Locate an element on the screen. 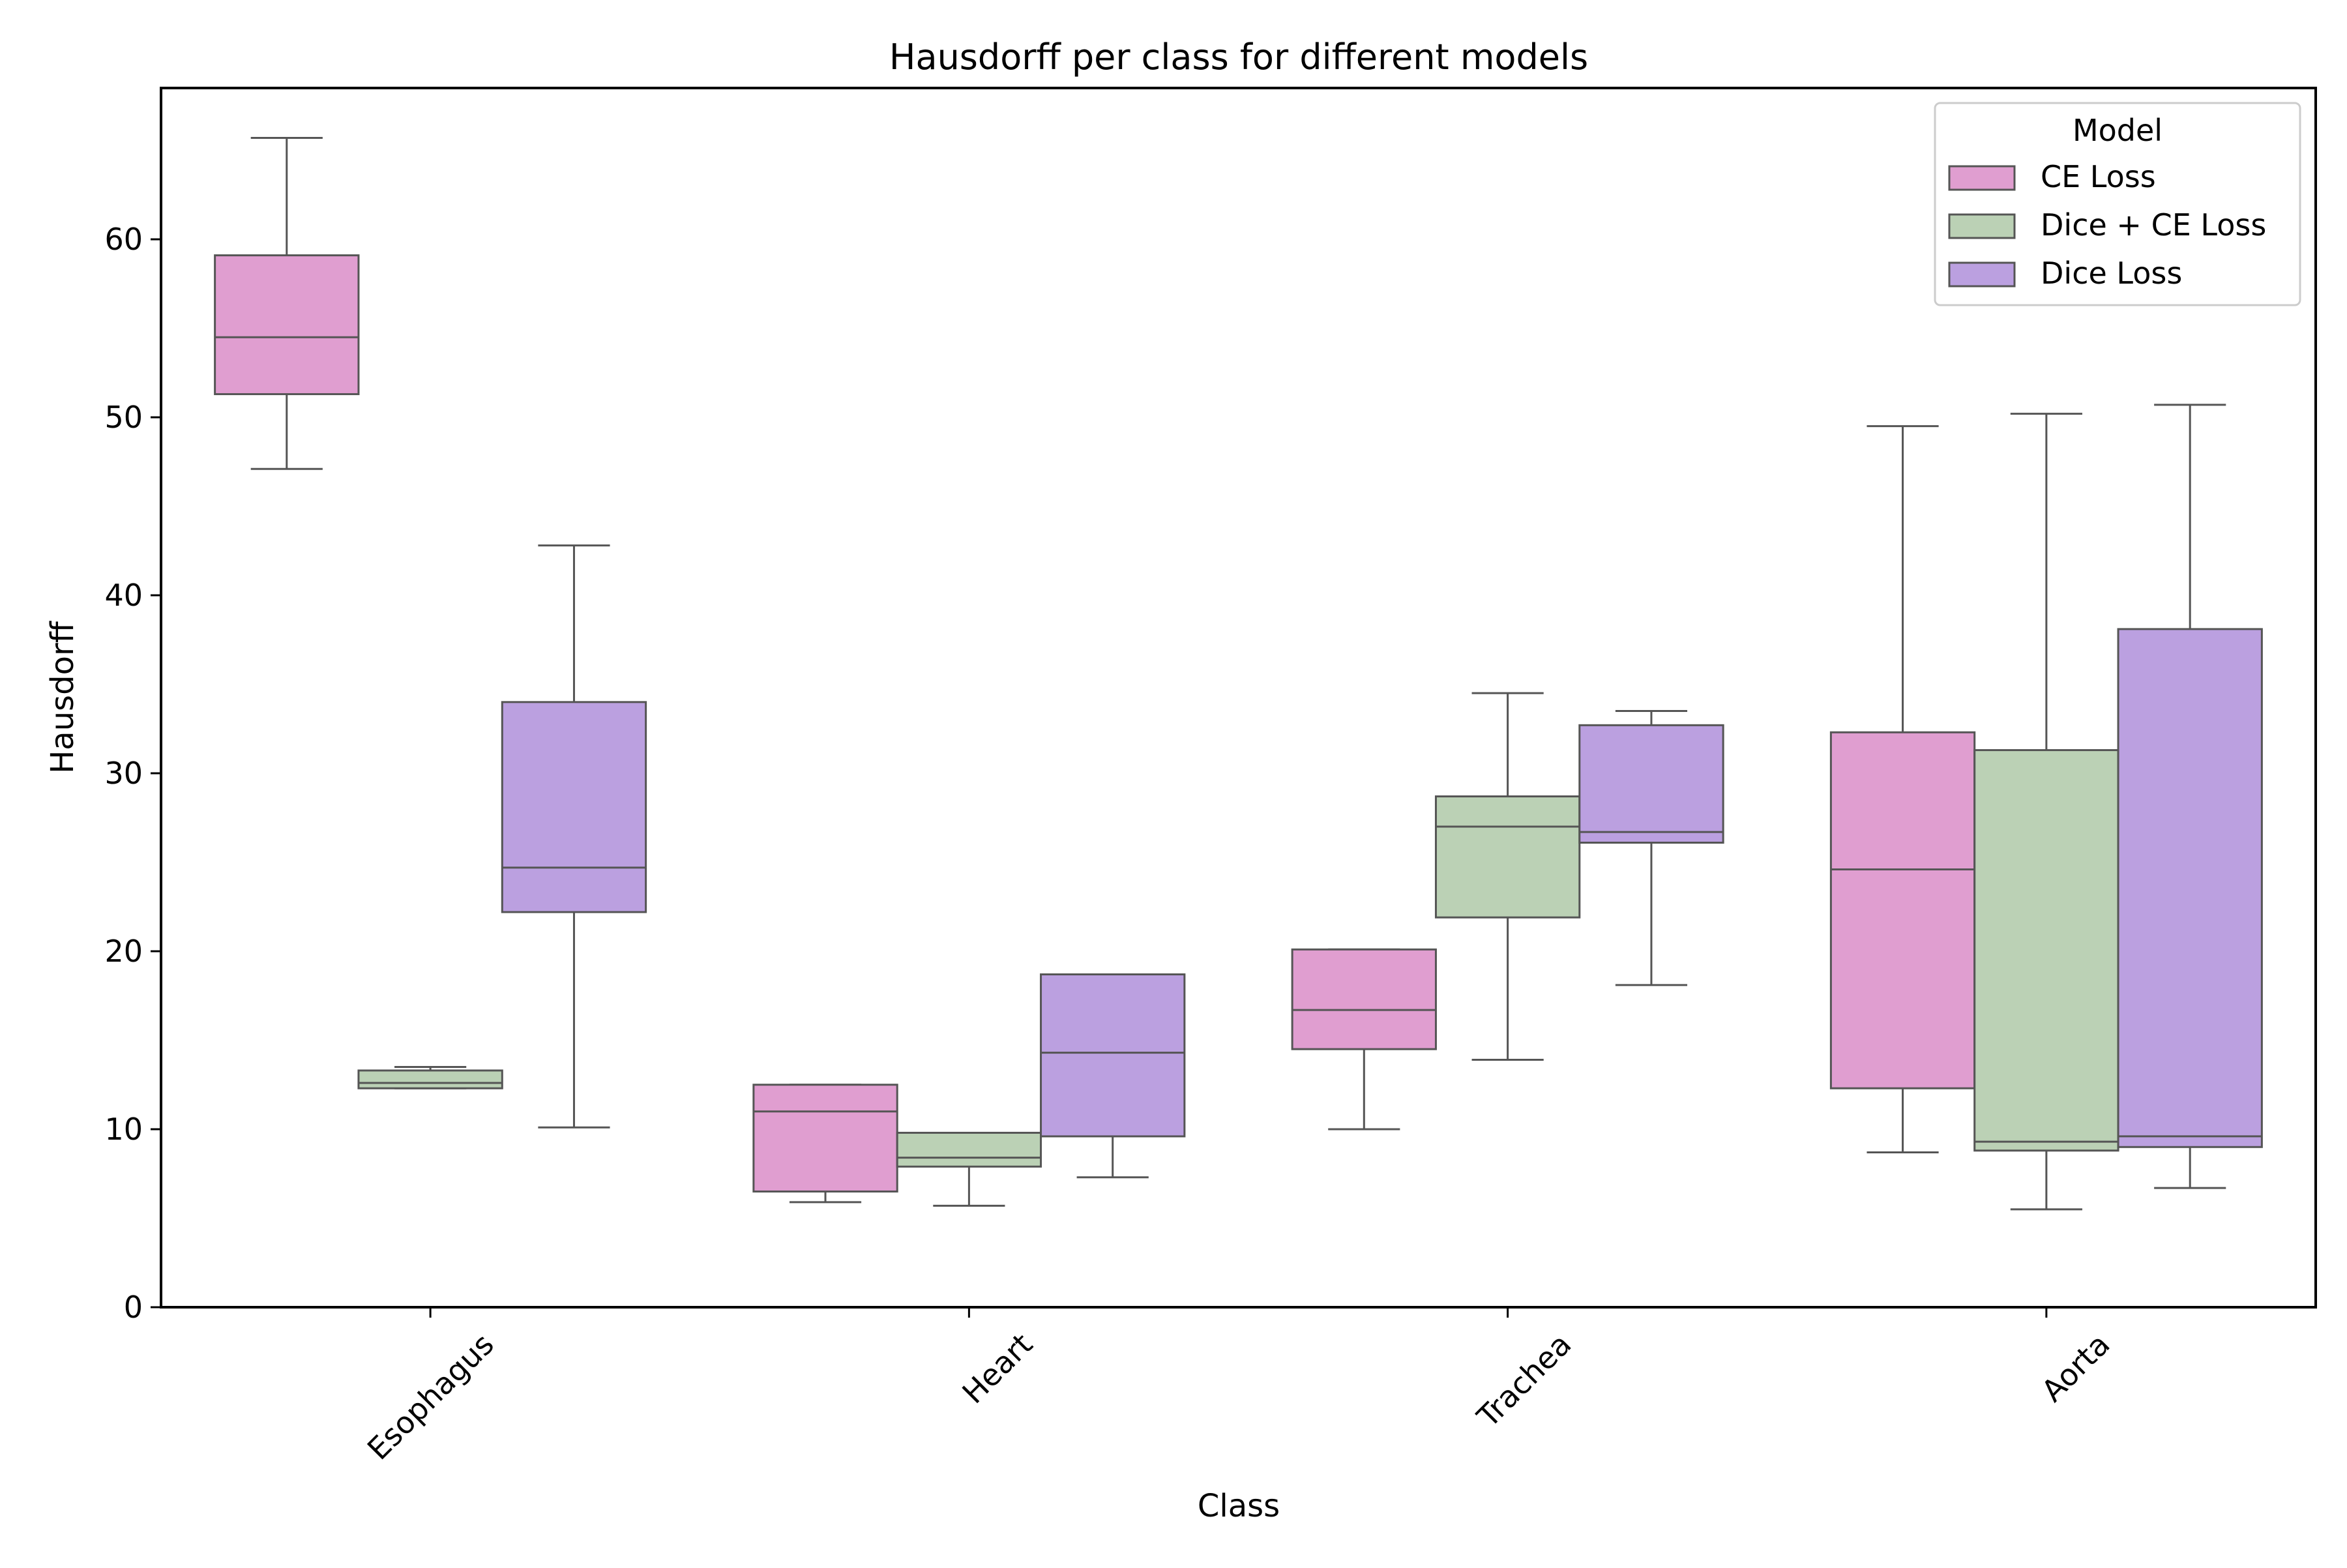 The image size is (2347, 1568). y-tick-label: 10 is located at coordinates (123, 1129).